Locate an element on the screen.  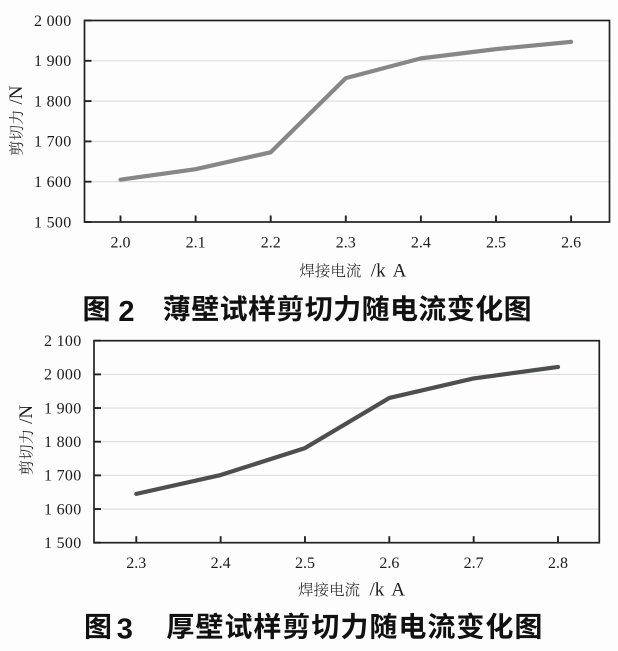
svg-text: 2.2 is located at coordinates (271, 243).